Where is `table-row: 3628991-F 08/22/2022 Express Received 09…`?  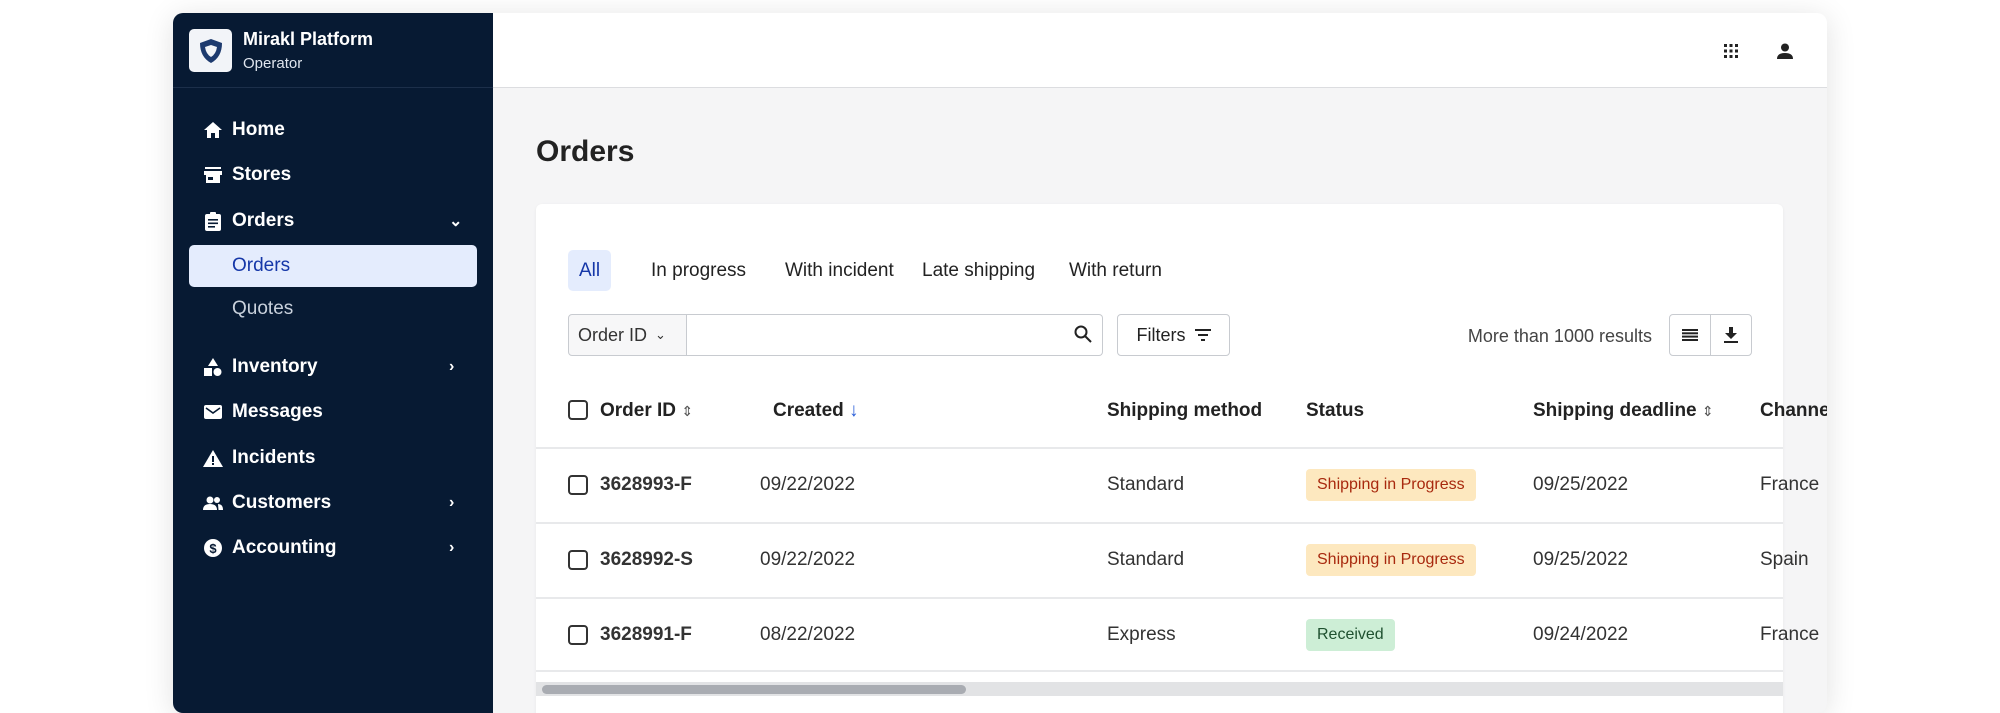 table-row: 3628991-F 08/22/2022 Express Received 09… is located at coordinates (1177, 634).